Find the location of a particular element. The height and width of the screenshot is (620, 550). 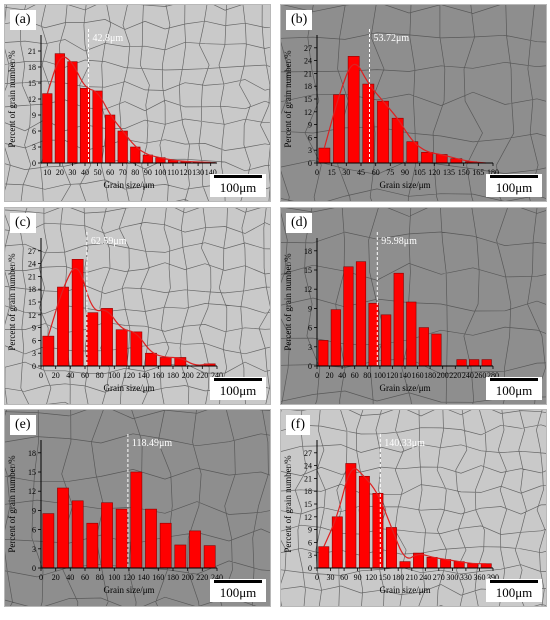

y-tick-label: 3 is located at coordinates (34, 353).